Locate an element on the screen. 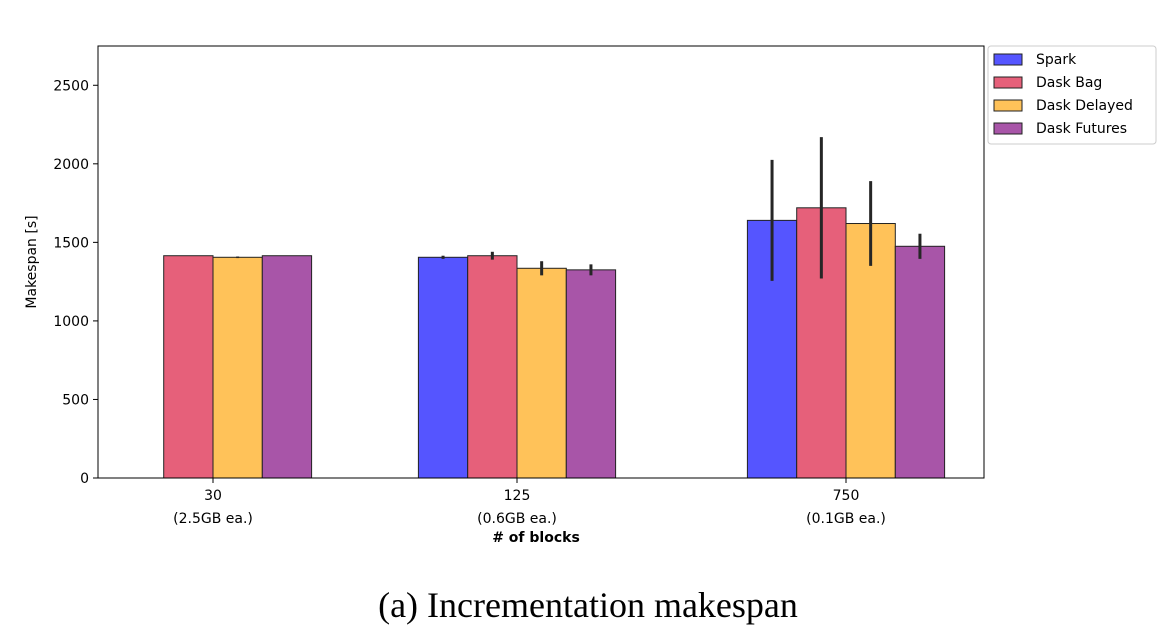 Image resolution: width=1172 pixels, height=634 pixels. legend-label-spark: Spark is located at coordinates (1056, 60).